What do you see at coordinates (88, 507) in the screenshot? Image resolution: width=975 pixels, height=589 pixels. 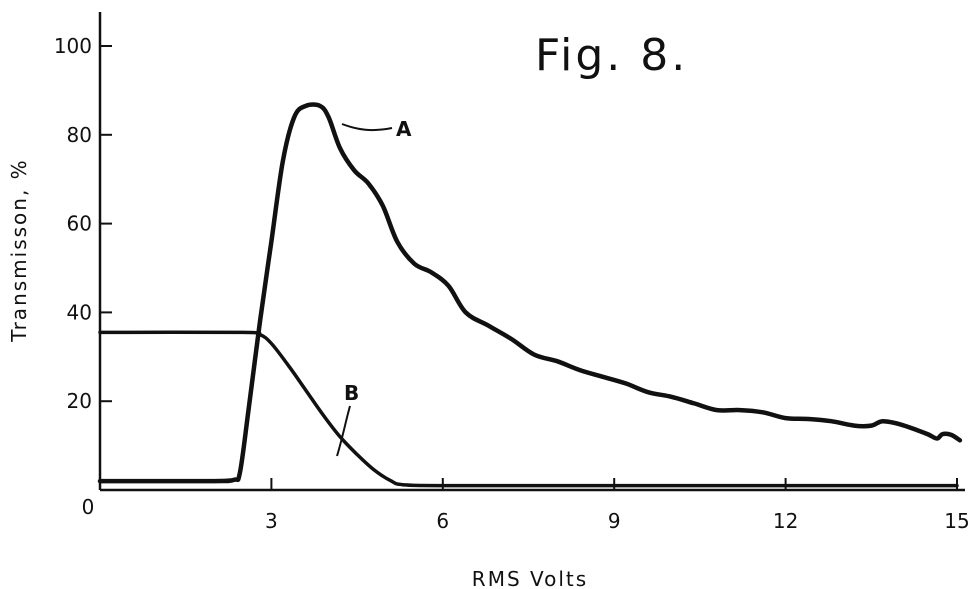 I see `tick-label-origin: 0` at bounding box center [88, 507].